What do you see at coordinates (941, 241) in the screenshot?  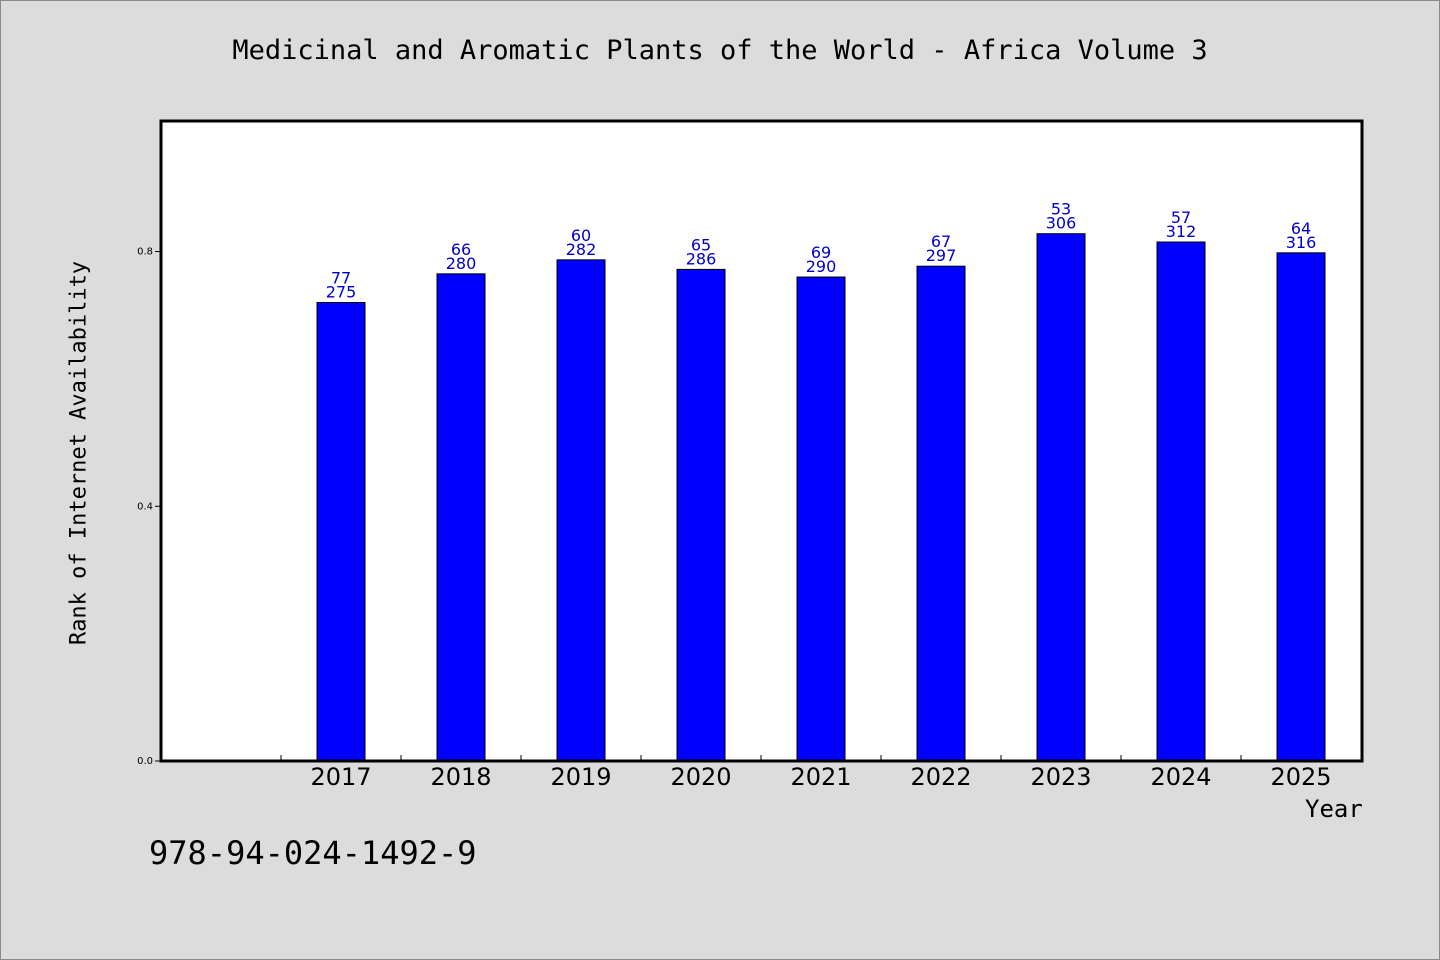 I see `data-label-top: 67` at bounding box center [941, 241].